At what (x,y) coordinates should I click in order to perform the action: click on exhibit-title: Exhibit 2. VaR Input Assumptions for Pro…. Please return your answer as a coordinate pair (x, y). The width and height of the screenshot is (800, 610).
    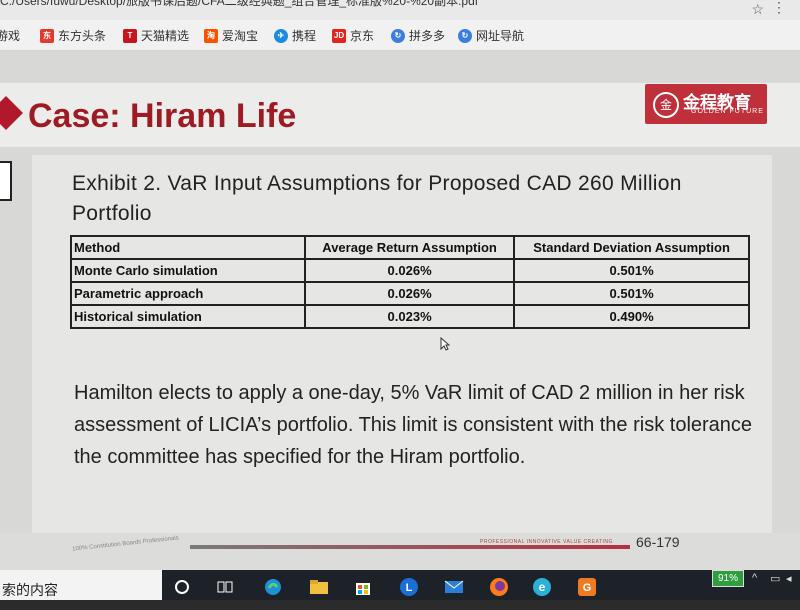
    Looking at the image, I should click on (377, 198).